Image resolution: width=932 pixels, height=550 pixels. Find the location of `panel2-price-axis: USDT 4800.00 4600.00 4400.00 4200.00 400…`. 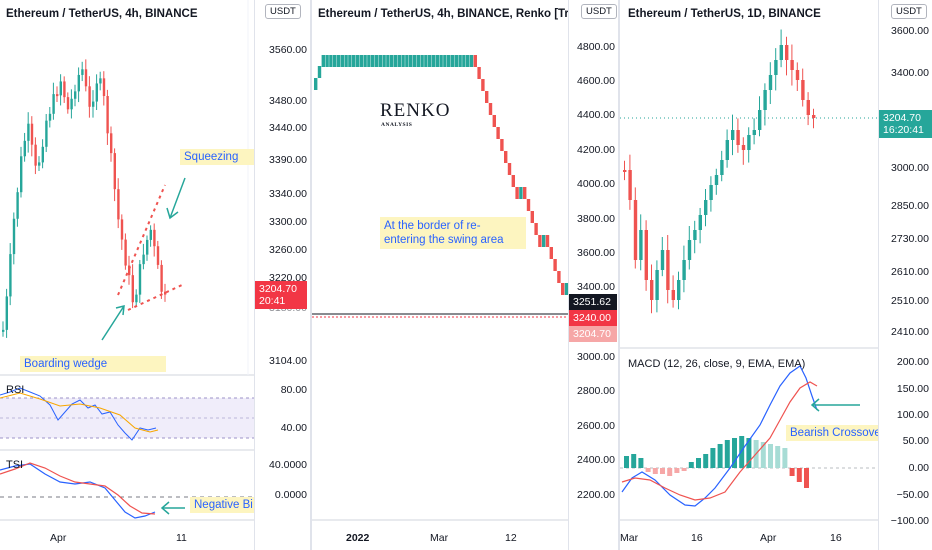

panel2-price-axis: USDT 4800.00 4600.00 4400.00 4200.00 400… is located at coordinates (593, 275).